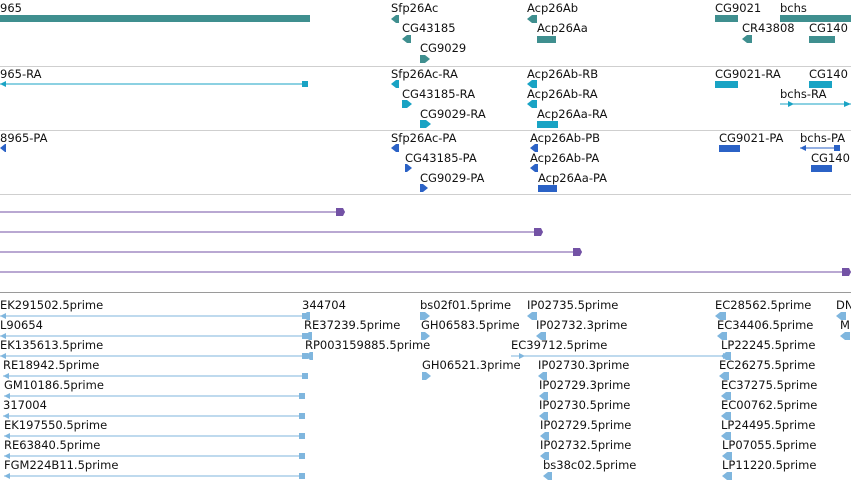 Image resolution: width=851 pixels, height=482 pixels. Describe the element at coordinates (769, 465) in the screenshot. I see `ests-feature-label: LP11220.5prime` at that location.